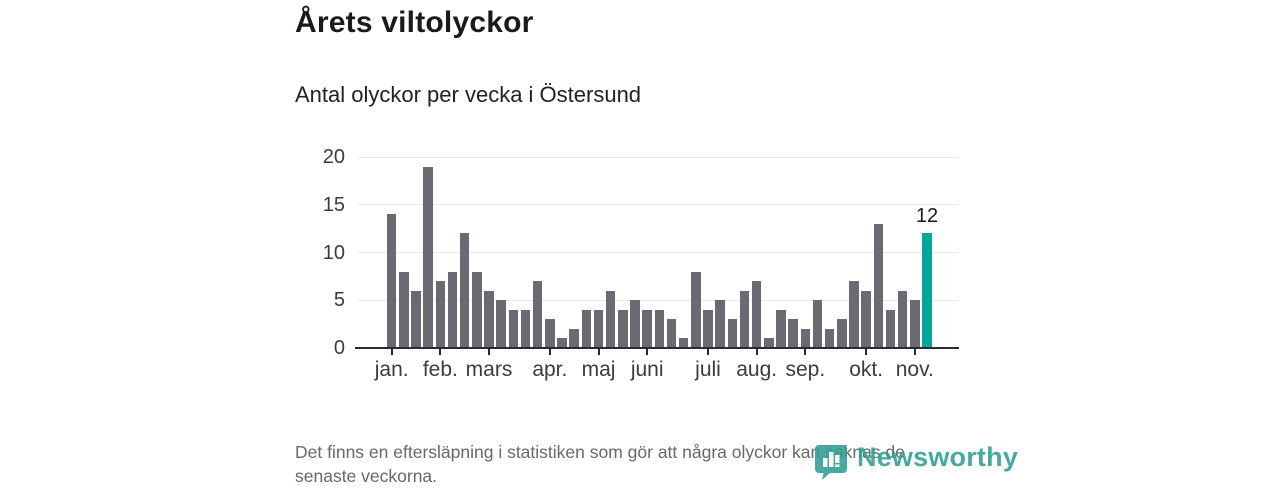  Describe the element at coordinates (927, 290) in the screenshot. I see `bar-highlighted-week` at that location.